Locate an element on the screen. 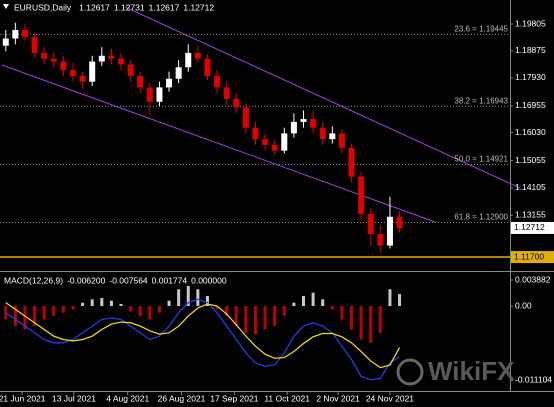 This screenshot has height=407, width=554. fib-label: 61.8 = 1.12900 is located at coordinates (481, 217).